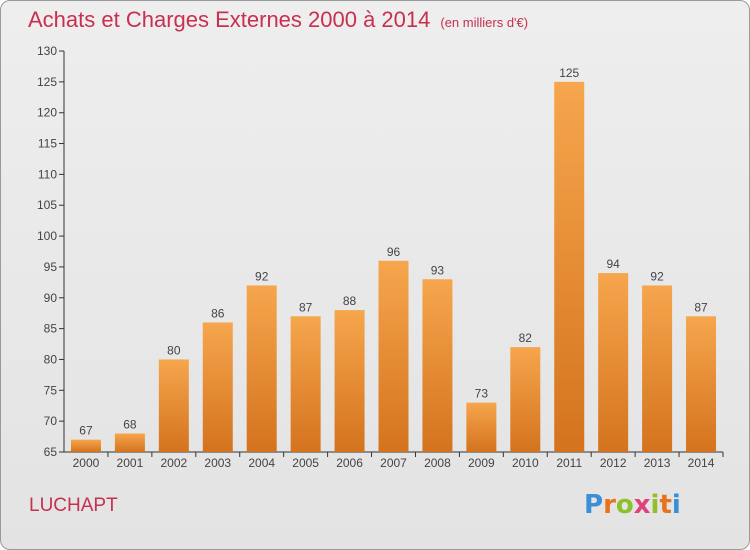 This screenshot has width=750, height=550. I want to click on y-tick-label: 125, so click(47, 82).